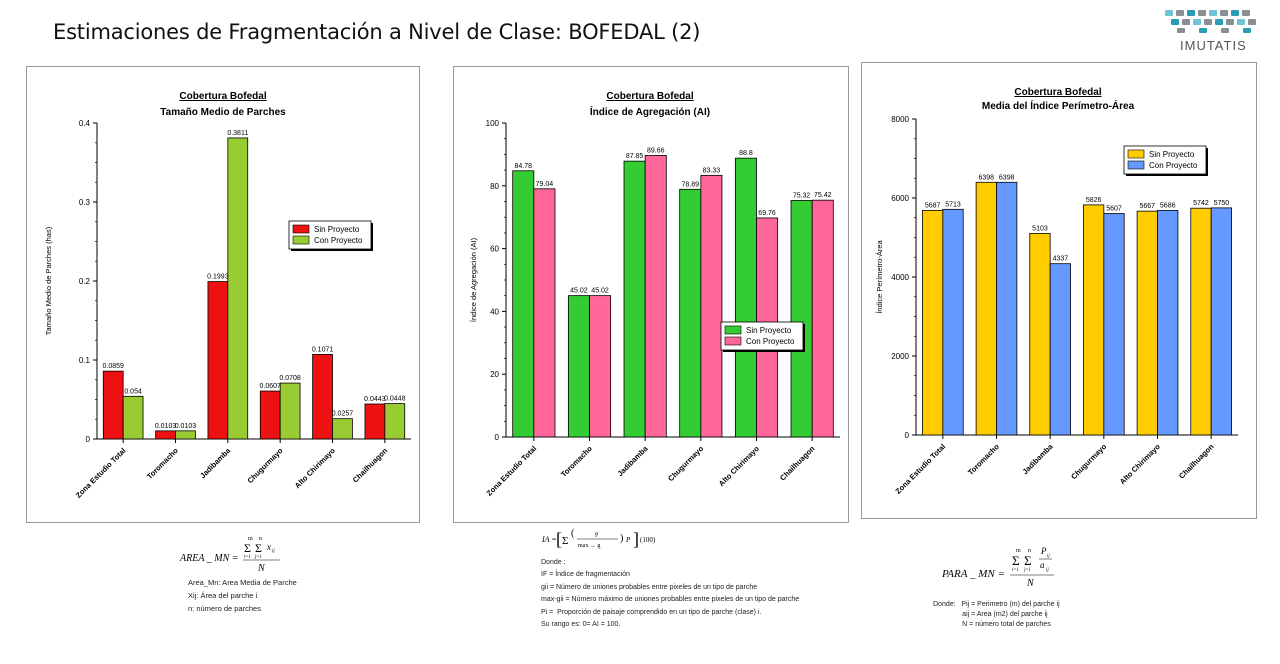 The height and width of the screenshot is (664, 1280). Describe the element at coordinates (114, 366) in the screenshot. I see `chart-1-value-label: 0.0859` at that location.